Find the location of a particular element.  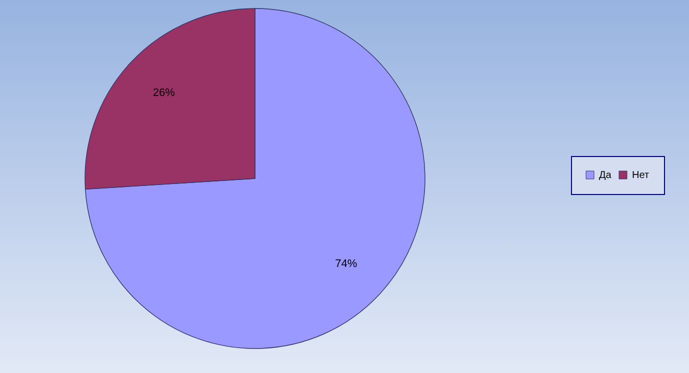

legend-label: Нет is located at coordinates (641, 175).